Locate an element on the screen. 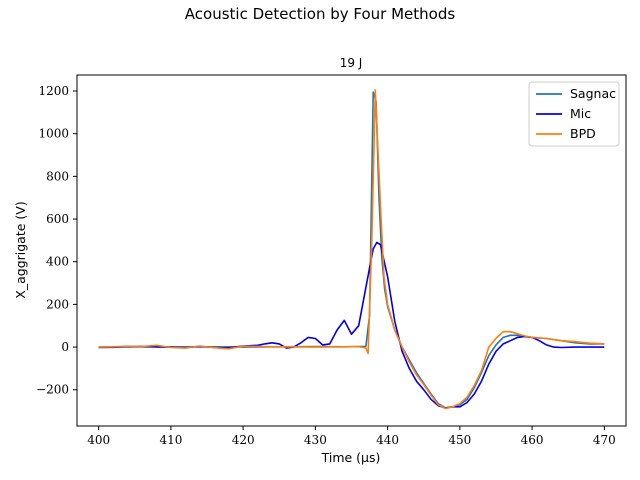  axes-title: 19 J is located at coordinates (351, 63).